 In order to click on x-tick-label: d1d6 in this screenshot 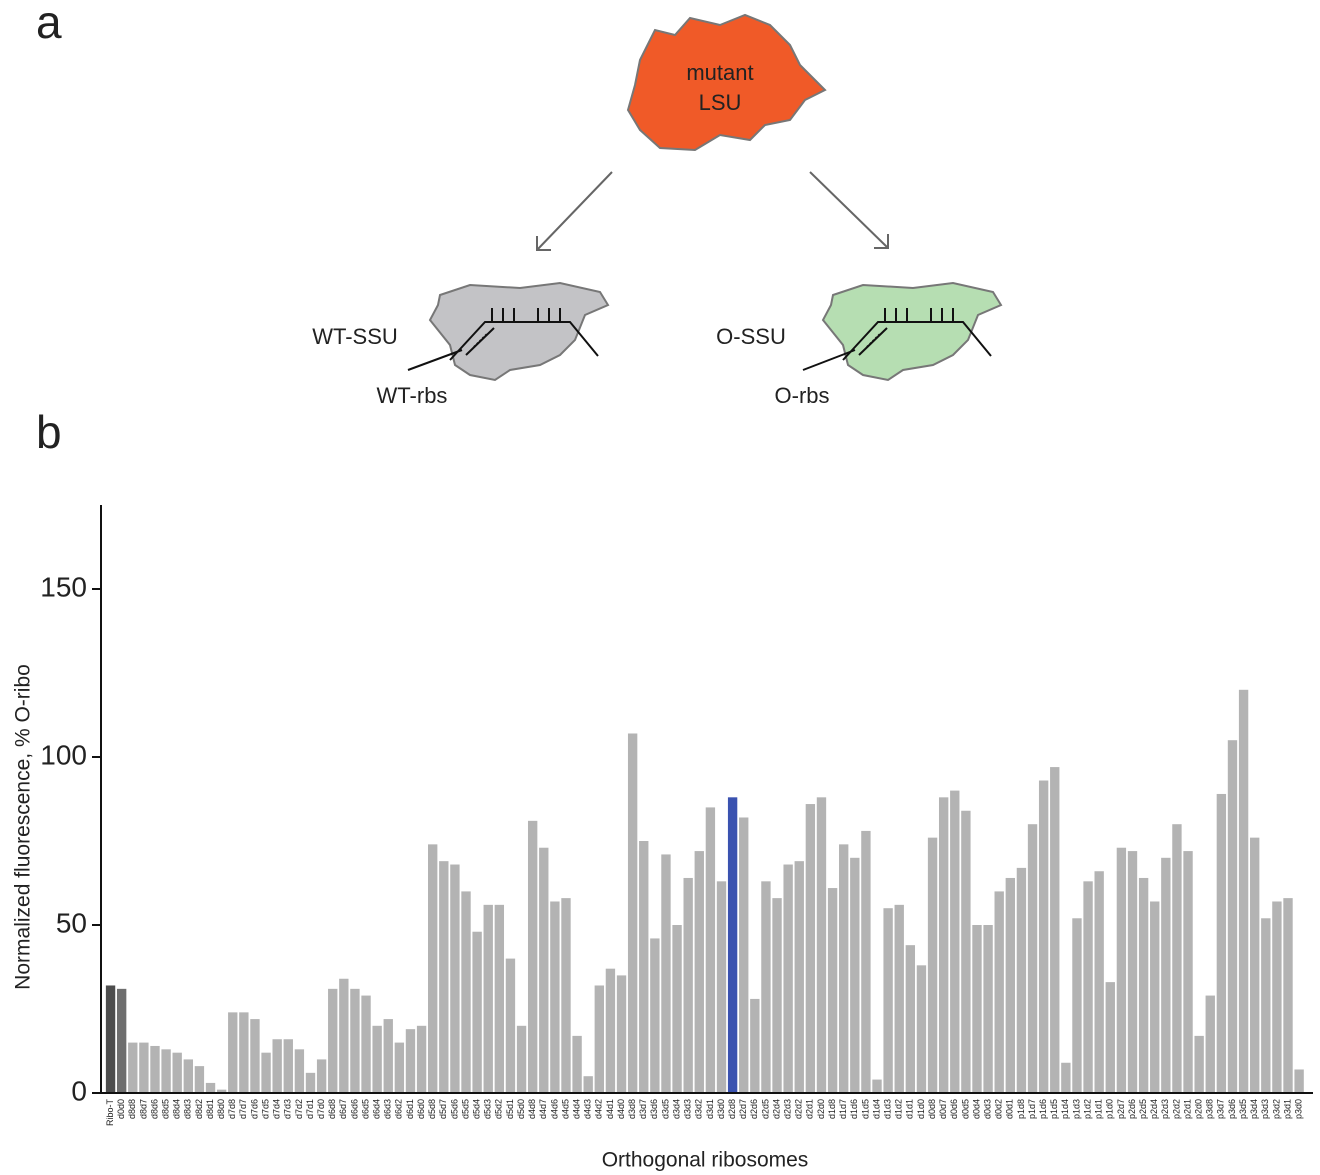, I will do `click(854, 1109)`.